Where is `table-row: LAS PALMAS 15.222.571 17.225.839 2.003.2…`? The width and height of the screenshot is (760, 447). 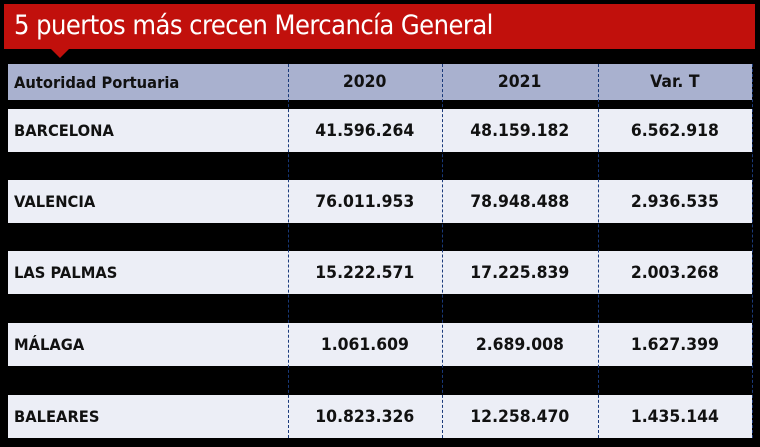 table-row: LAS PALMAS 15.222.571 17.225.839 2.003.2… is located at coordinates (380, 272).